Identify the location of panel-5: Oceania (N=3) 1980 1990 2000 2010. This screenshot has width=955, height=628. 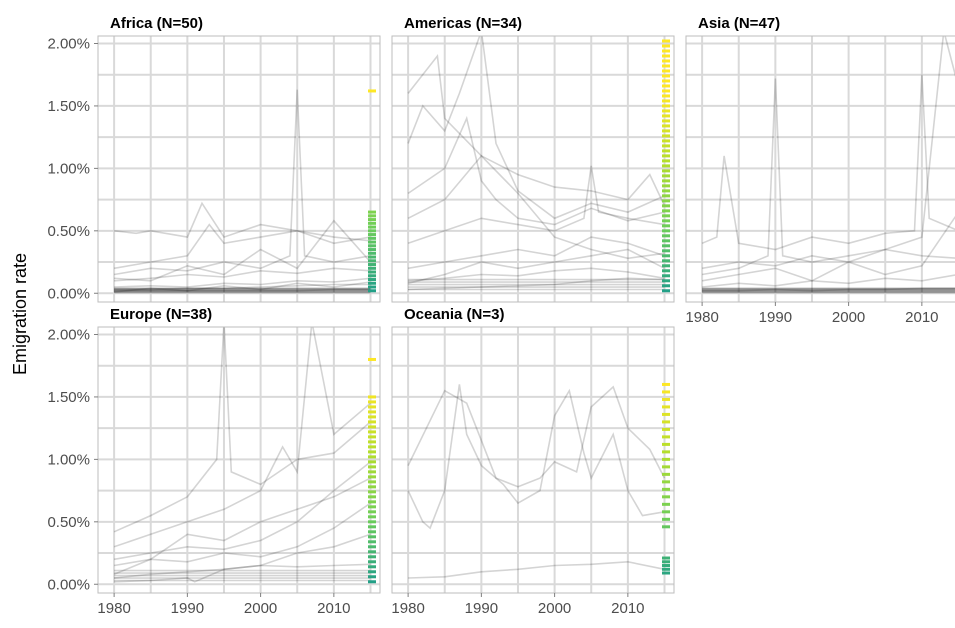
(533, 461).